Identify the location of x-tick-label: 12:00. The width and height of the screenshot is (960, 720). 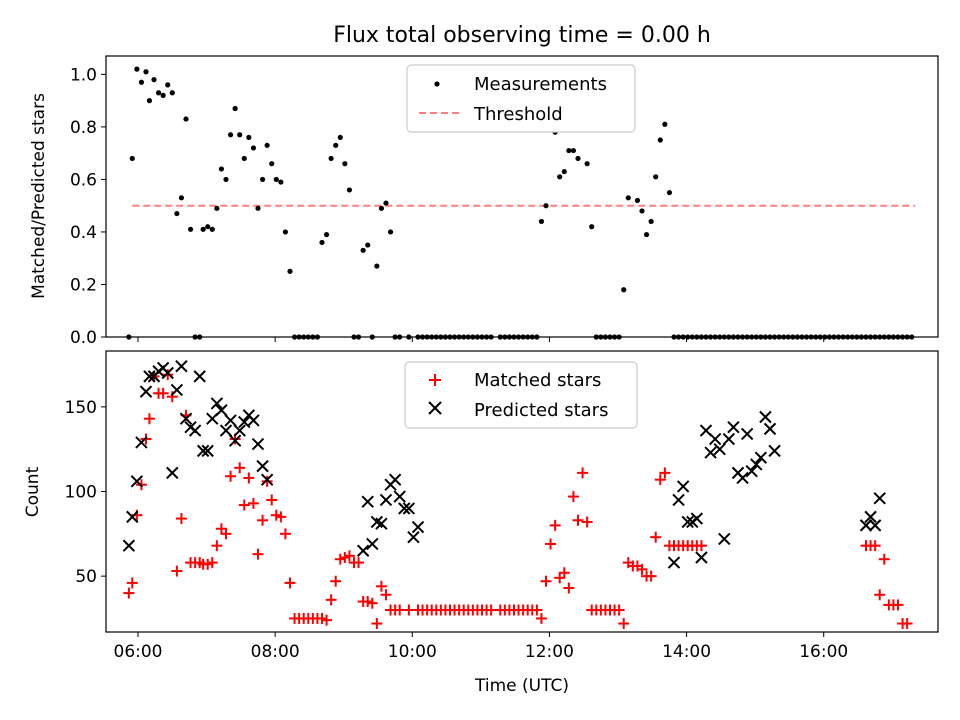
(549, 652).